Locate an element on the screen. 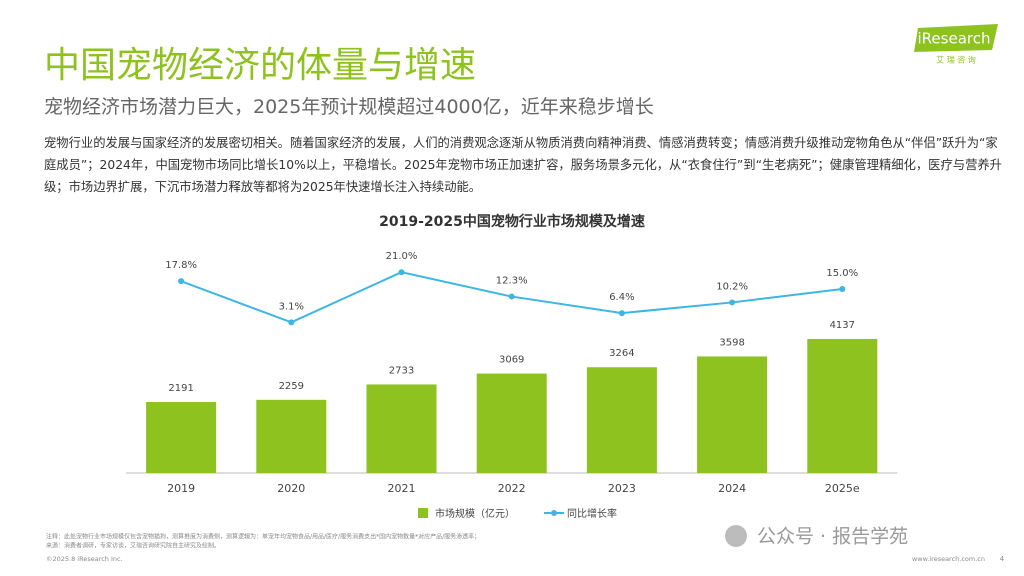 This screenshot has width=1024, height=576. line-label: 12.3% is located at coordinates (512, 281).